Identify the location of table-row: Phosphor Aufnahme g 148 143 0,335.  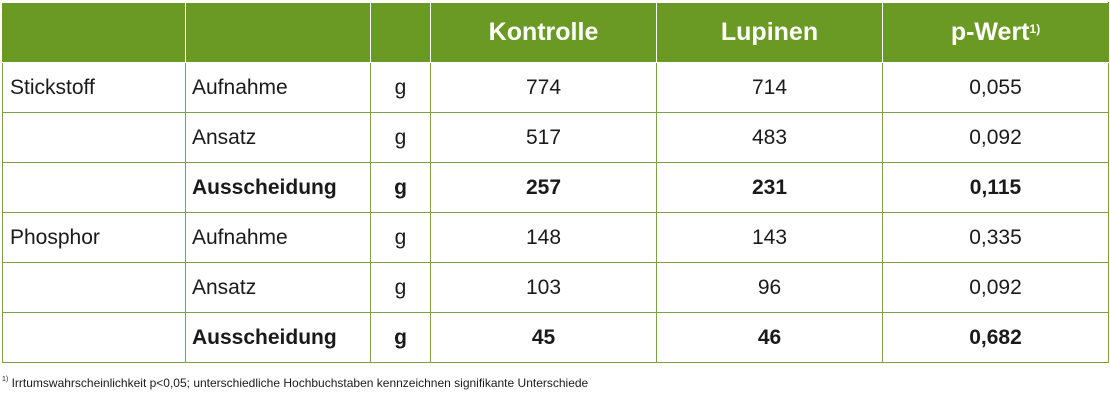
(555, 237).